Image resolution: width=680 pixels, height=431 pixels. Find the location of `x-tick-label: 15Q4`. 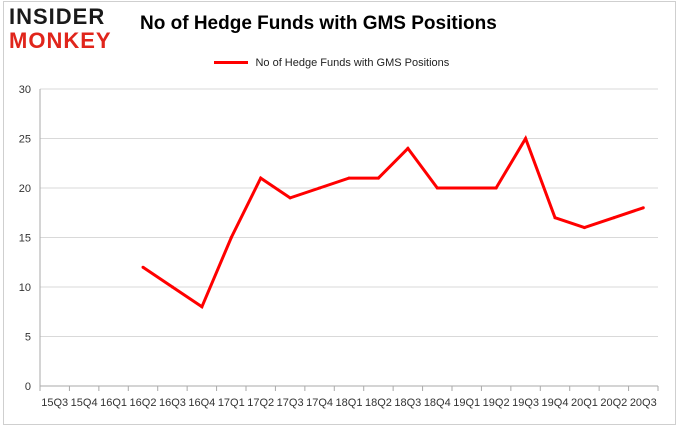

x-tick-label: 15Q4 is located at coordinates (84, 403).